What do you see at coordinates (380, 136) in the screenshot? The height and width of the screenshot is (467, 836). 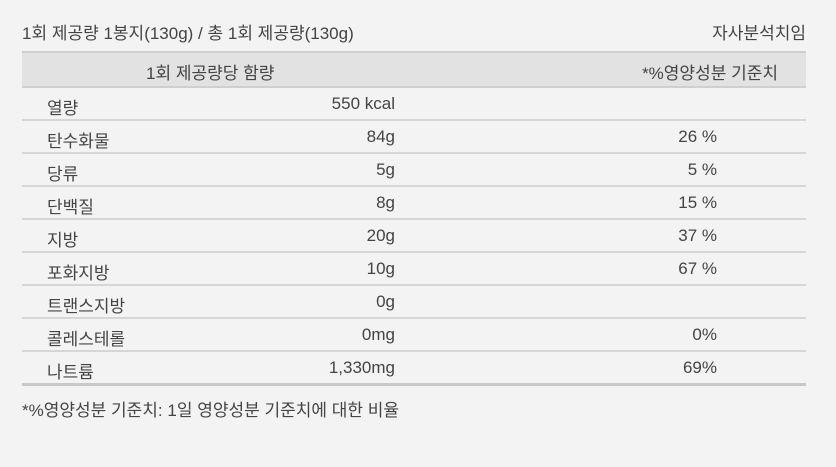 I see `nutrient-amount: 84g` at bounding box center [380, 136].